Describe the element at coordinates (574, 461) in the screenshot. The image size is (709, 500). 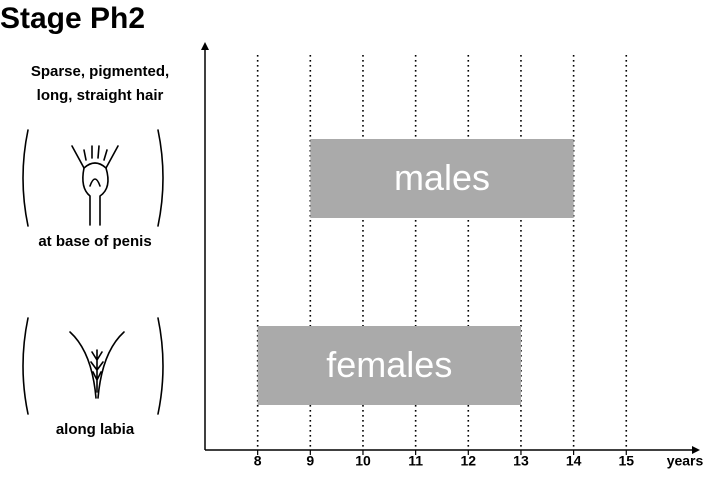
I see `x-tick-label: 14` at that location.